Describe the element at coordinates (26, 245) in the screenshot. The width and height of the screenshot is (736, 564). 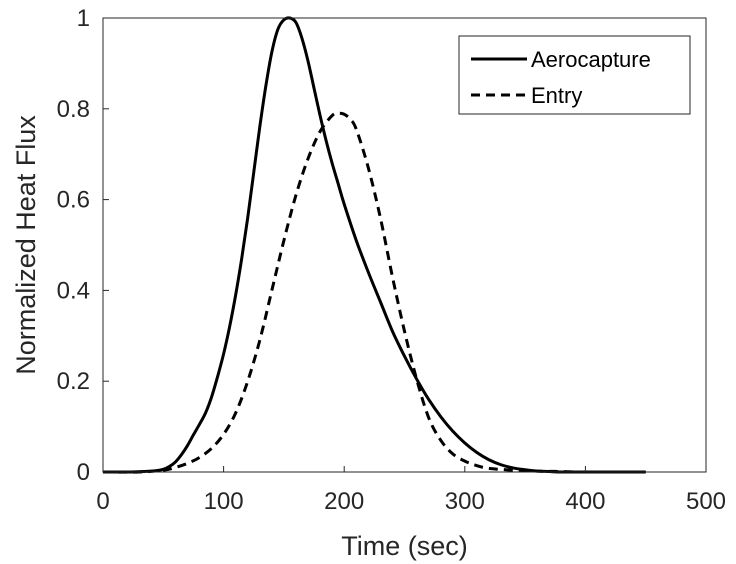
I see `y-axis-label: Normalized Heat Flux` at that location.